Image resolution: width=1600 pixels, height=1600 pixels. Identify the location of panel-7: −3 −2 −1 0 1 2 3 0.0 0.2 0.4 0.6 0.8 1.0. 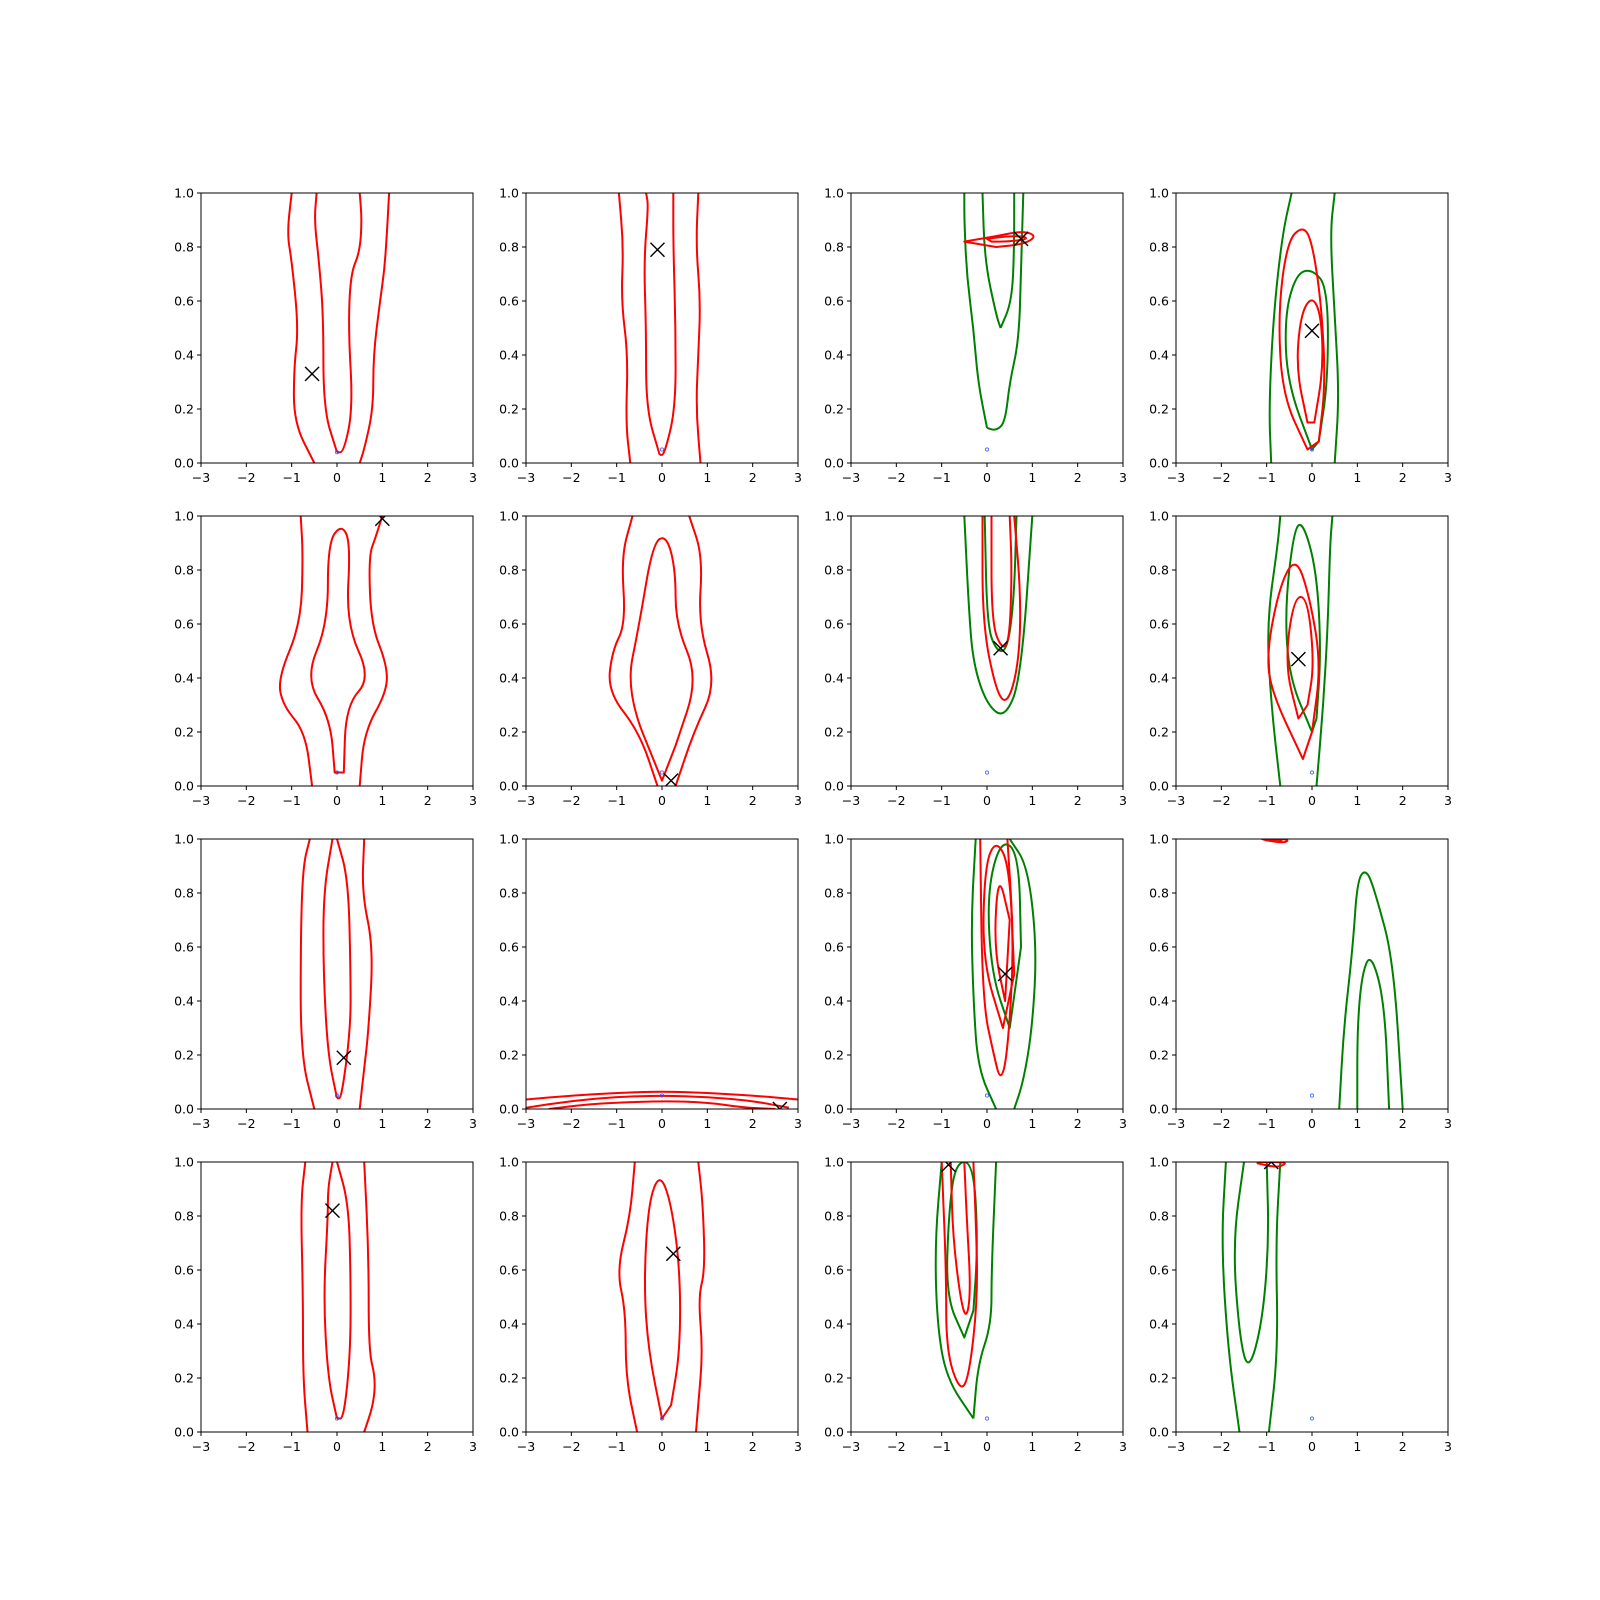
(975, 659).